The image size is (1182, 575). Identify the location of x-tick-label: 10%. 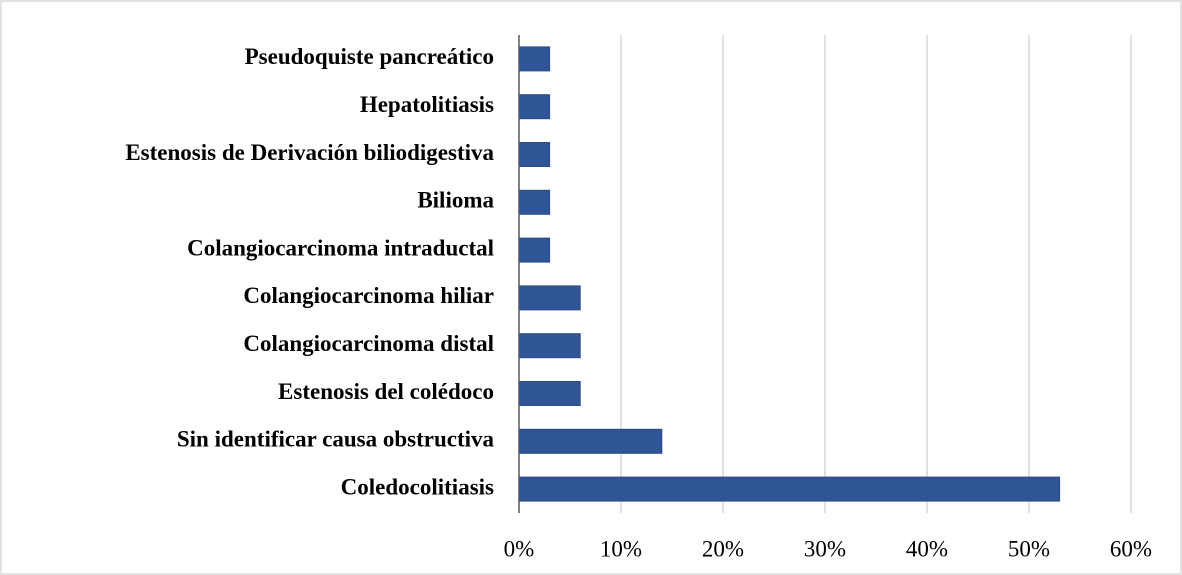
(621, 548).